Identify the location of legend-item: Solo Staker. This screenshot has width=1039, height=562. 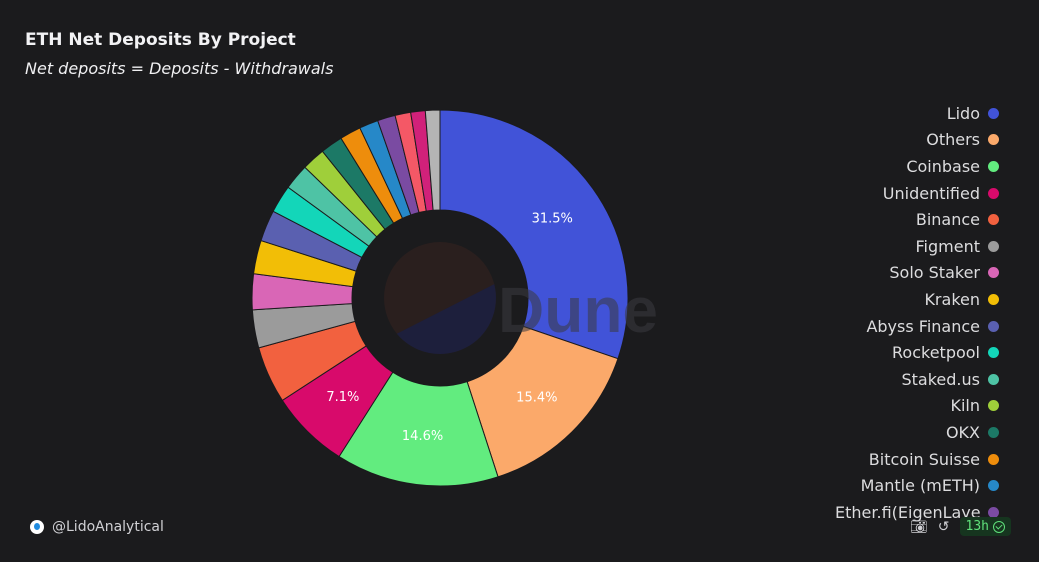
(944, 273).